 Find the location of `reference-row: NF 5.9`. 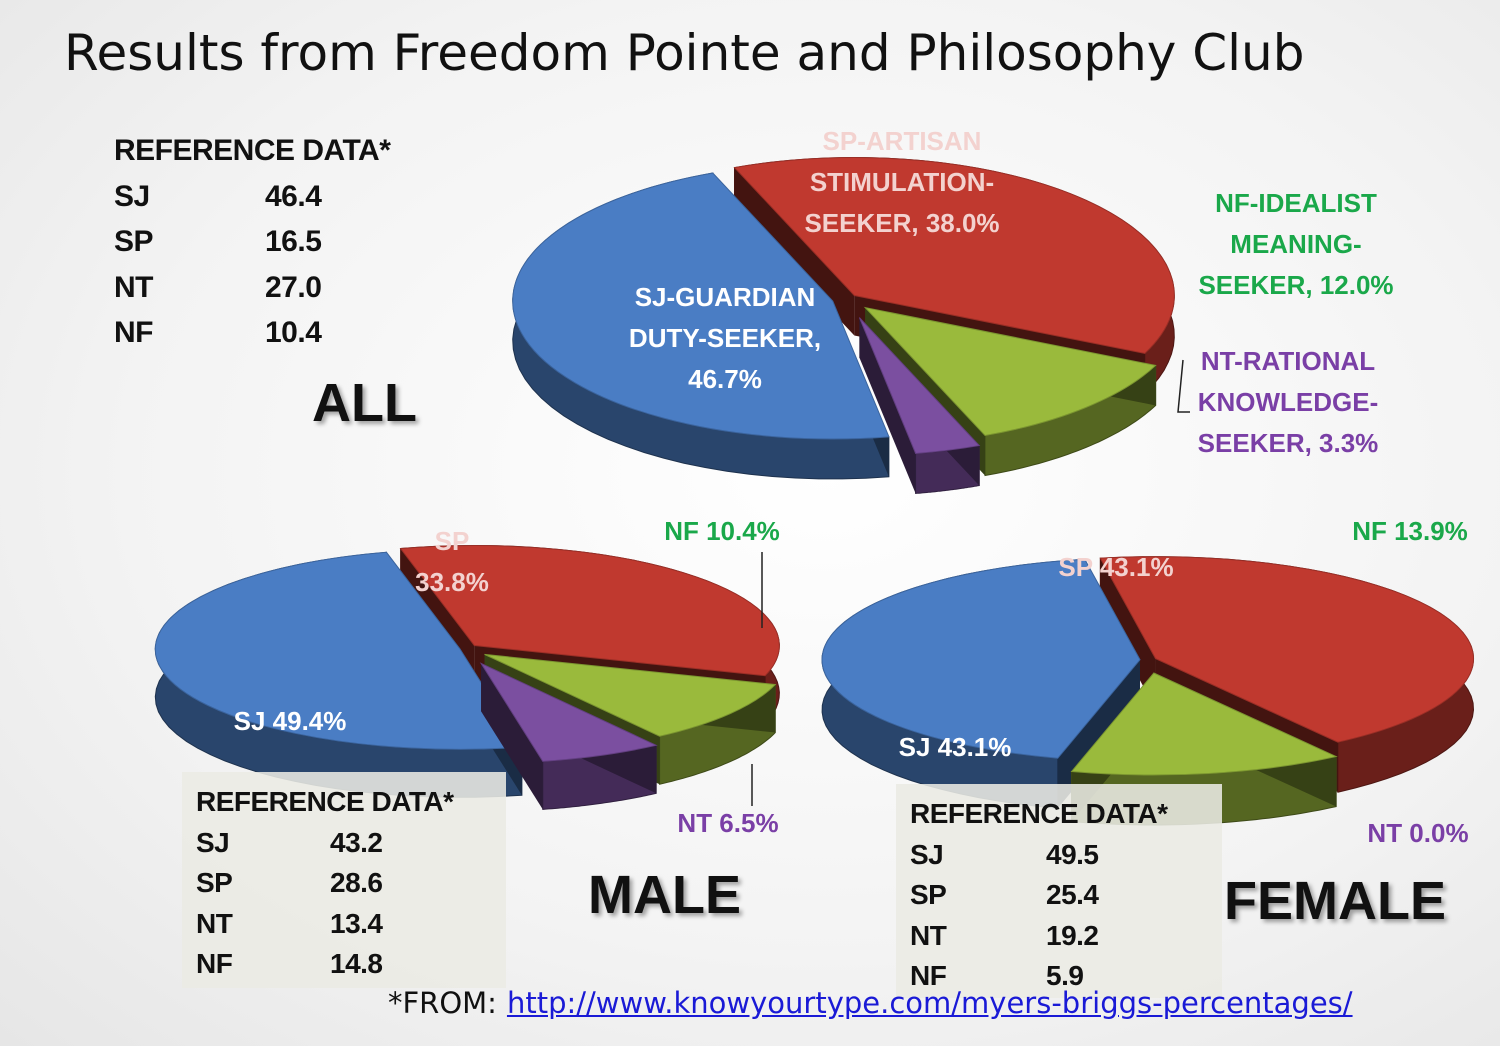

reference-row: NF 5.9 is located at coordinates (1066, 976).